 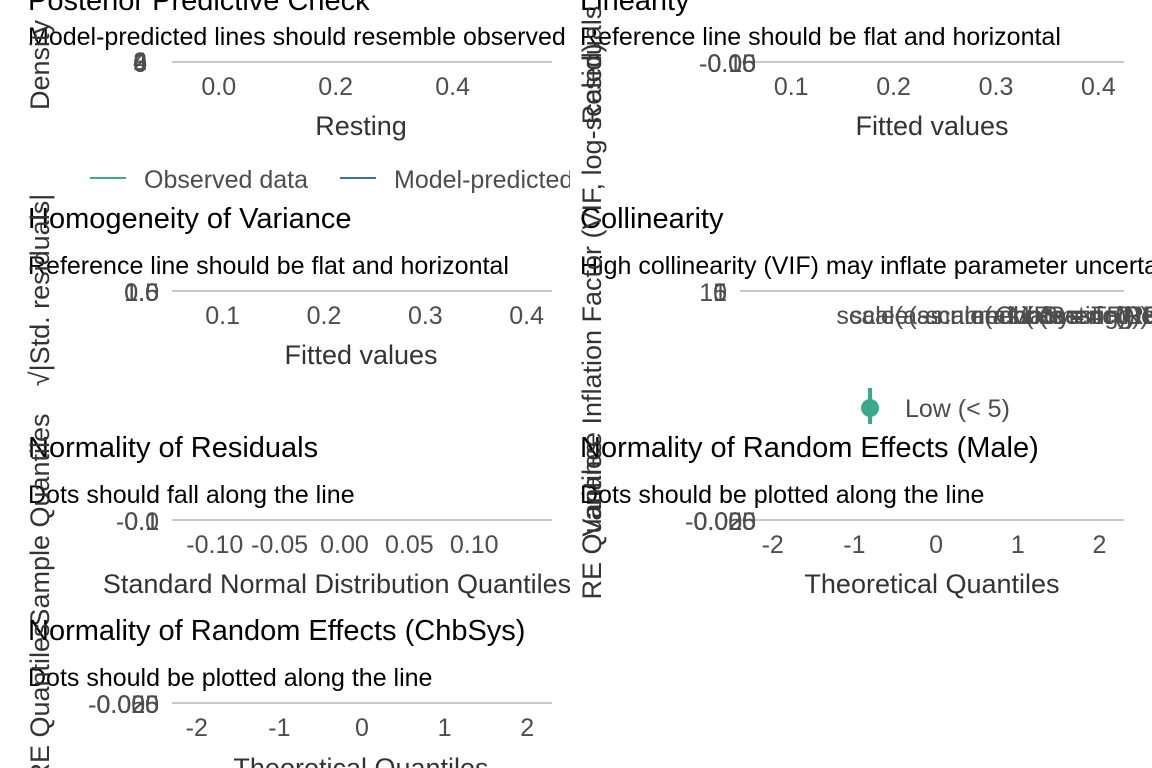 I want to click on panel-subtitle: Dots should fall along the line, so click(x=191, y=495).